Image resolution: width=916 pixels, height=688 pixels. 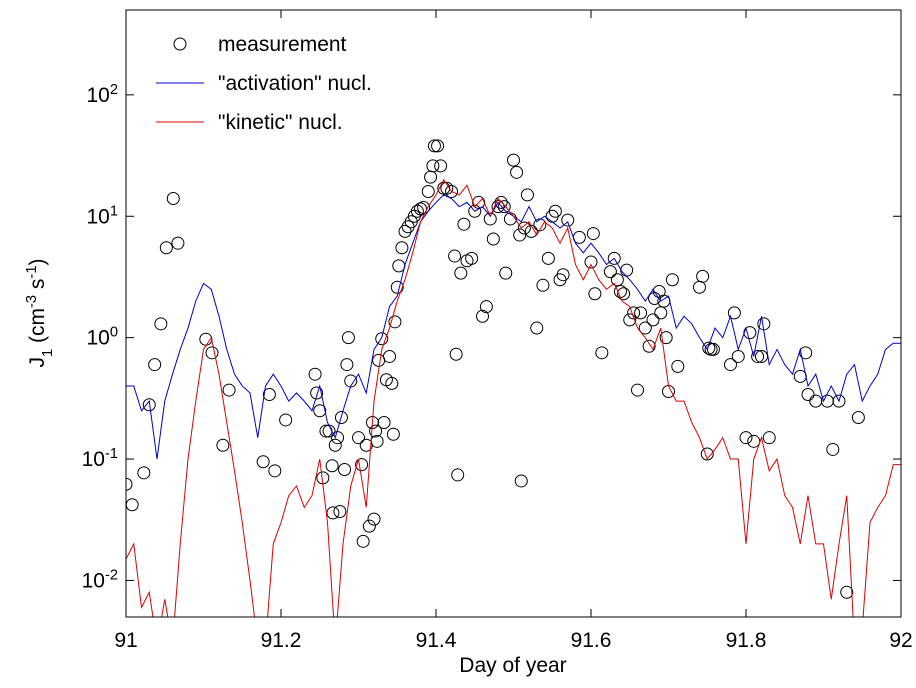 What do you see at coordinates (295, 83) in the screenshot?
I see `legend-label: "activation" nucl.` at bounding box center [295, 83].